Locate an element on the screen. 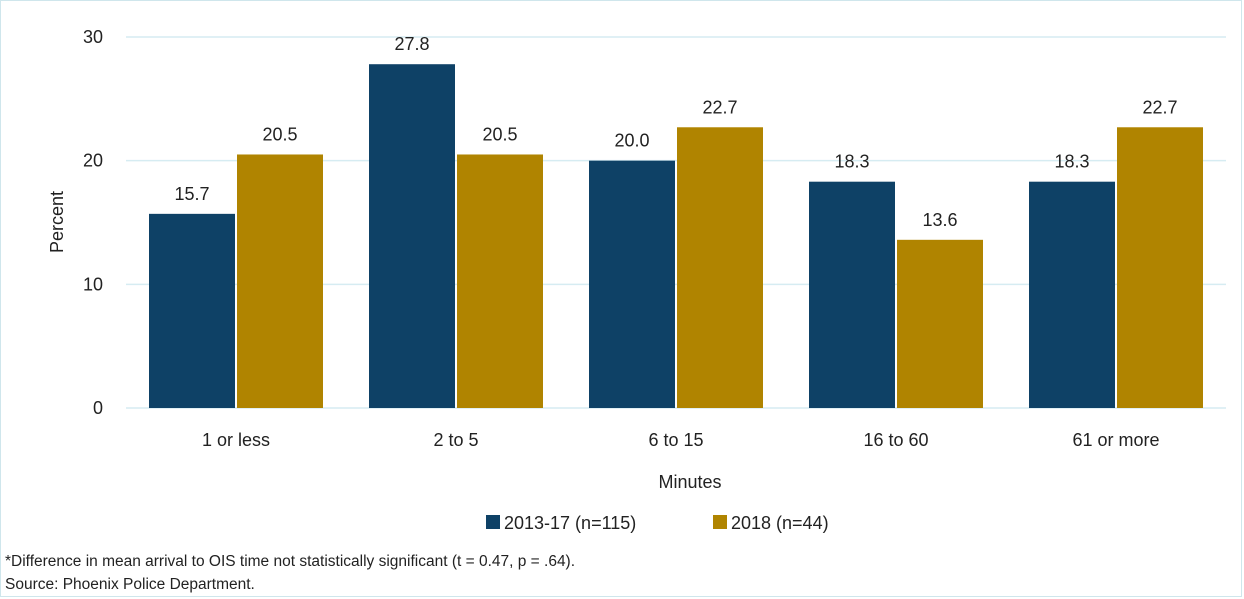  legend-label: 2018 (n=44) is located at coordinates (780, 523).